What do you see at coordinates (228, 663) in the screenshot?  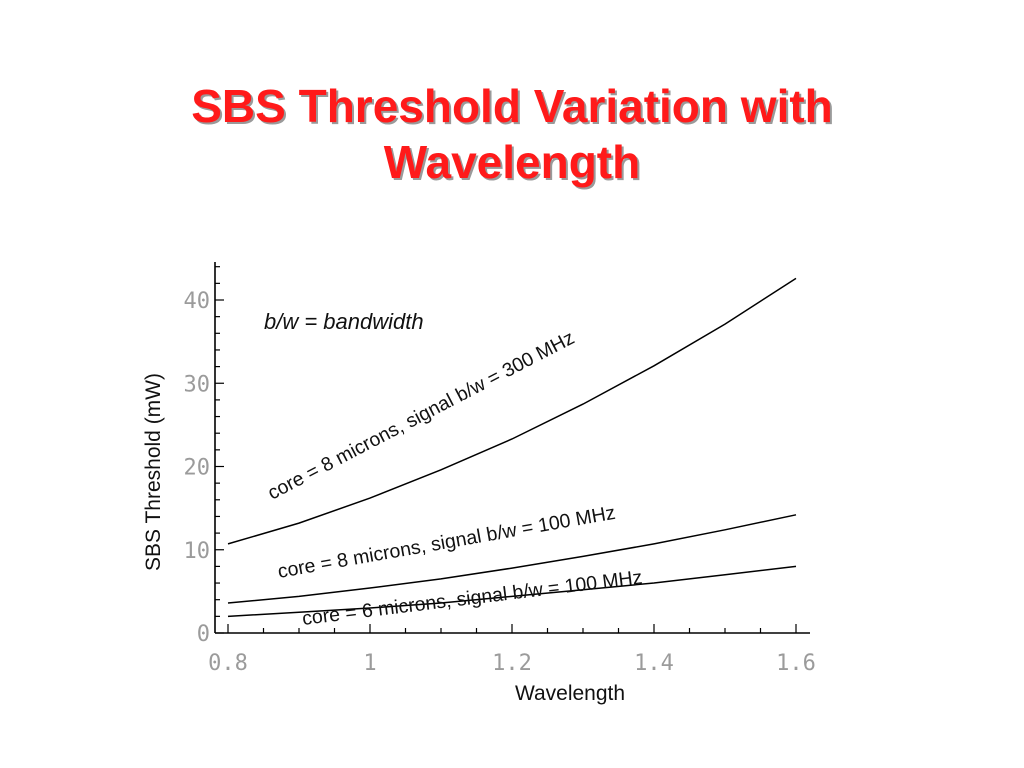 I see `x-tick-label: 0.8` at bounding box center [228, 663].